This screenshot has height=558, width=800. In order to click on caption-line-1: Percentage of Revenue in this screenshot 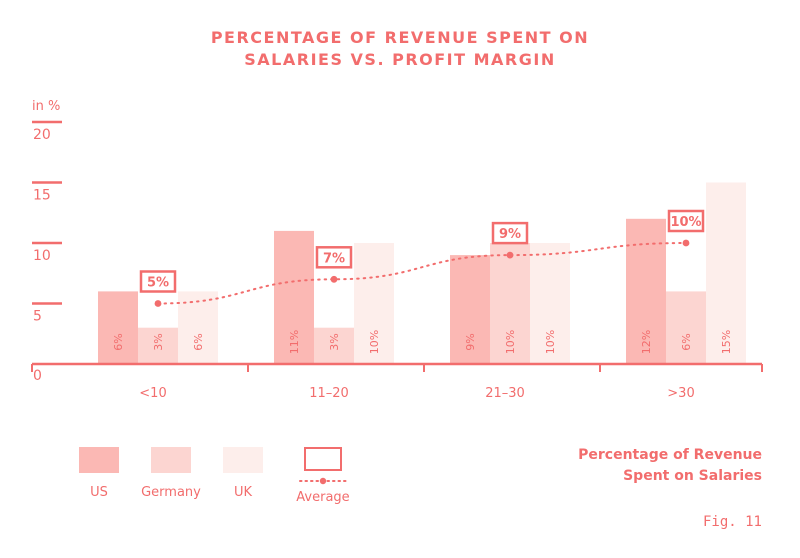, I will do `click(670, 455)`.